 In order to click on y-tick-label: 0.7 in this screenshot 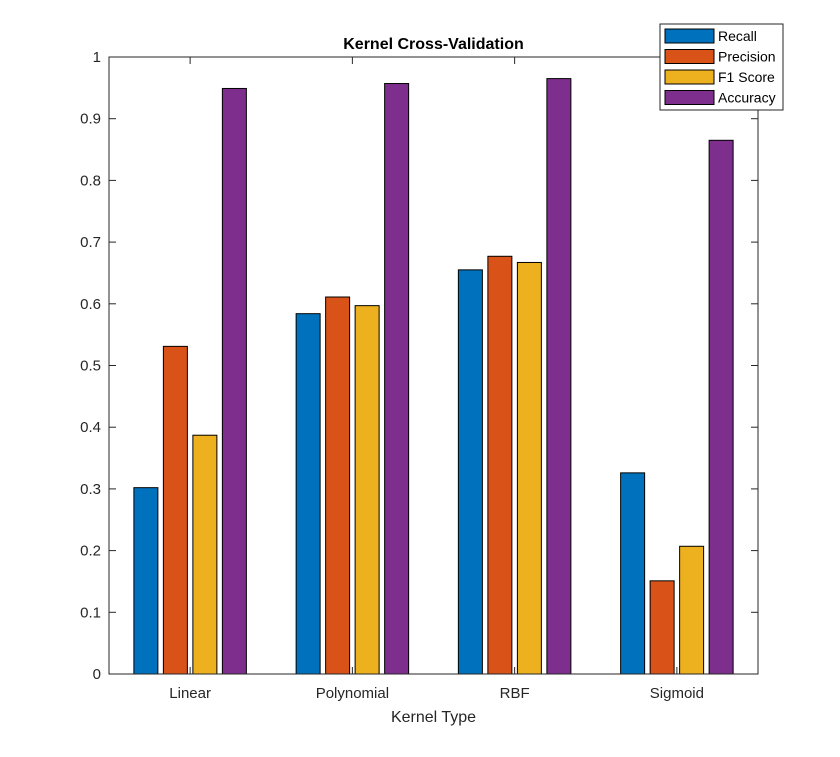, I will do `click(90, 242)`.